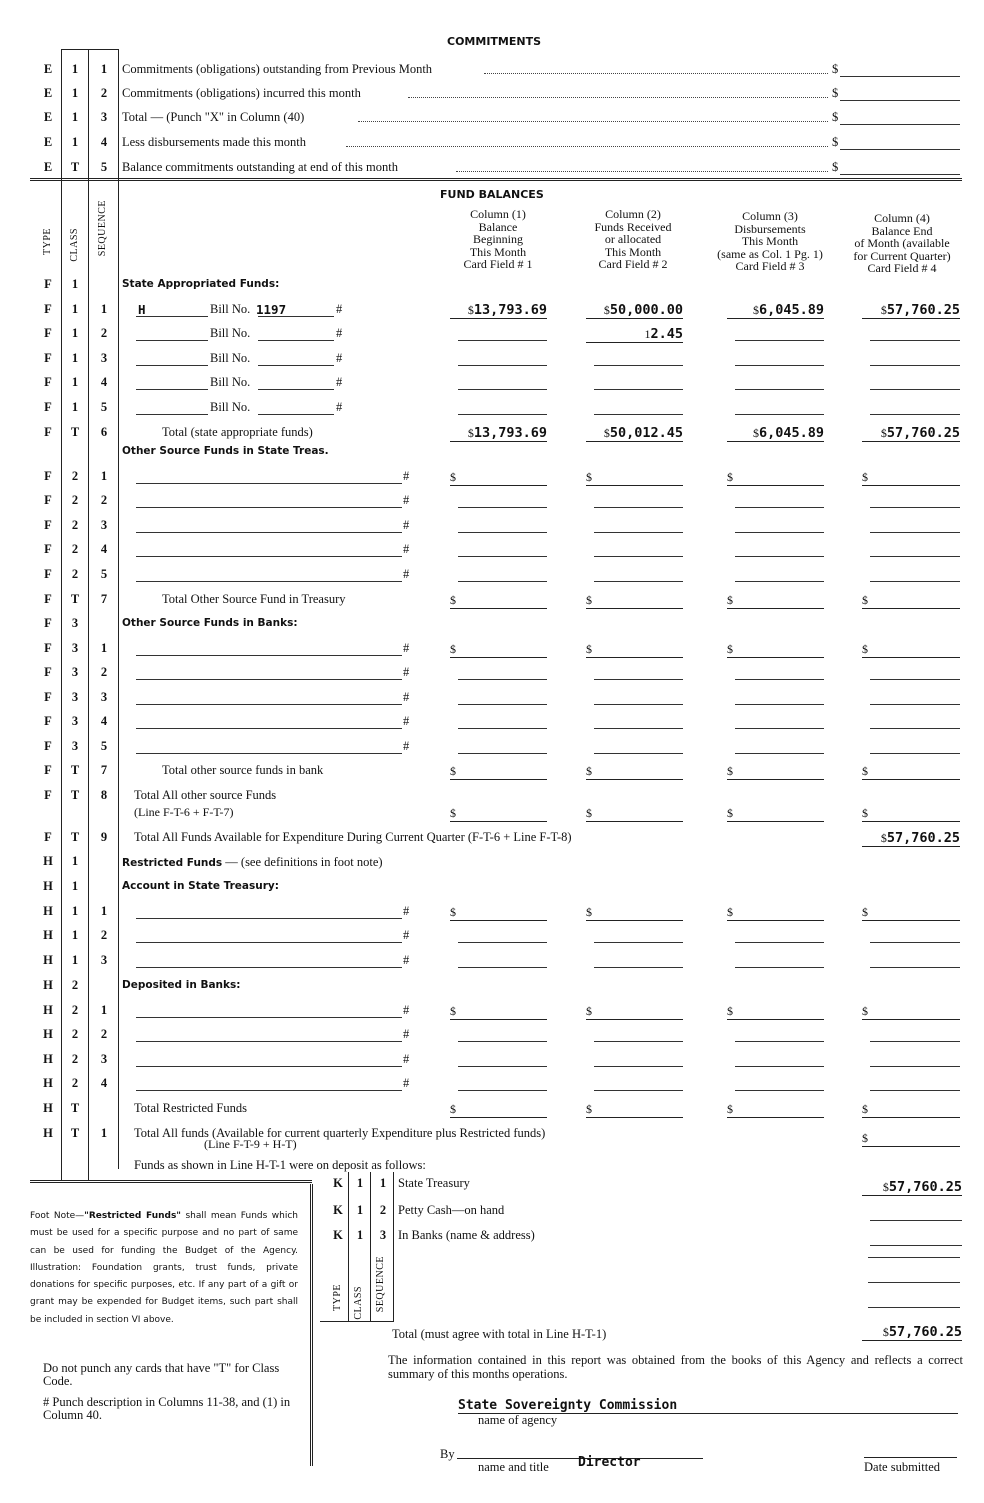  Describe the element at coordinates (912, 1332) in the screenshot. I see `deposit-total-value: $57,760.25` at that location.